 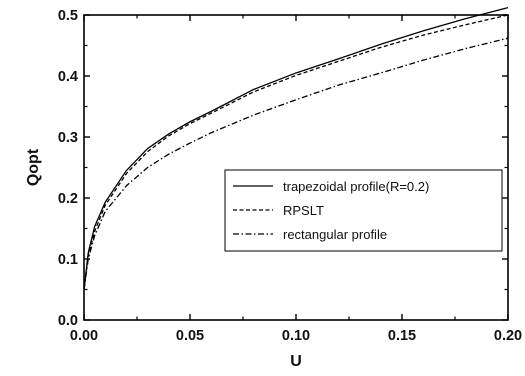 I want to click on y-tick-label: 0.5, so click(x=68, y=16).